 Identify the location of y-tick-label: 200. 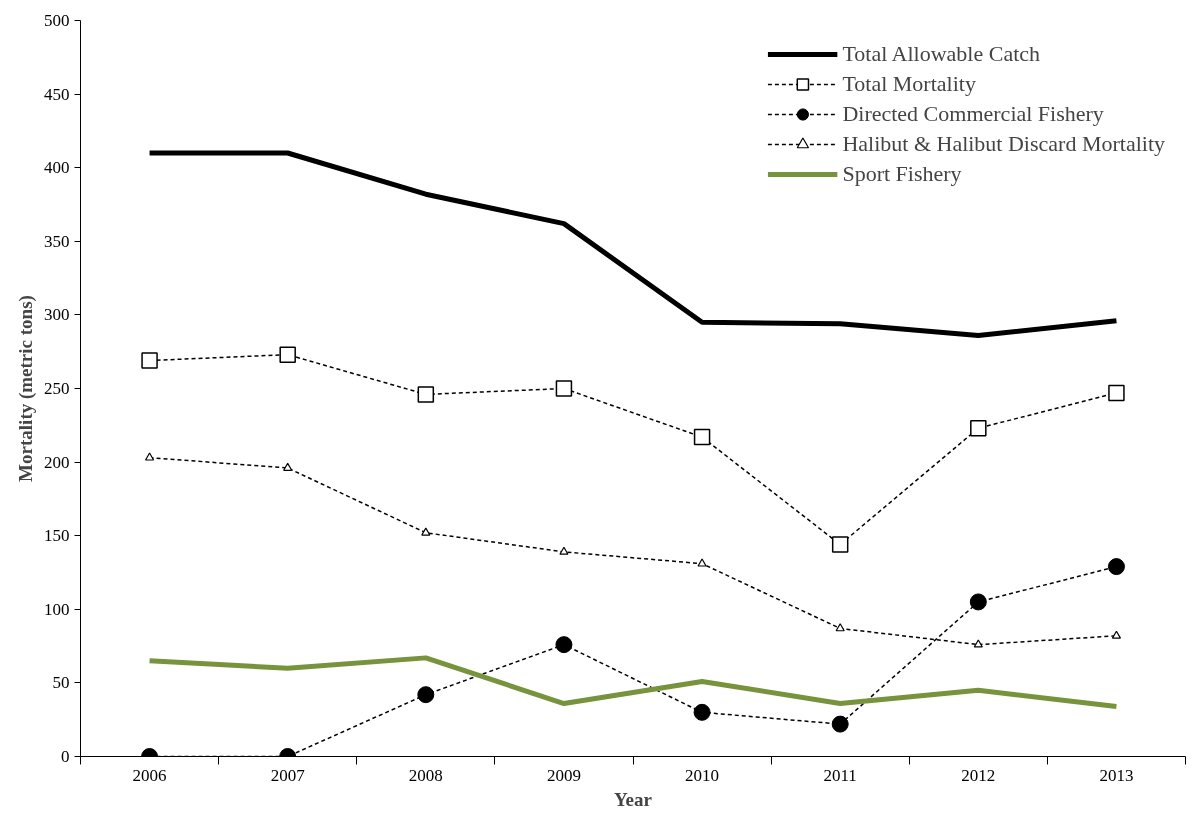
(57, 462).